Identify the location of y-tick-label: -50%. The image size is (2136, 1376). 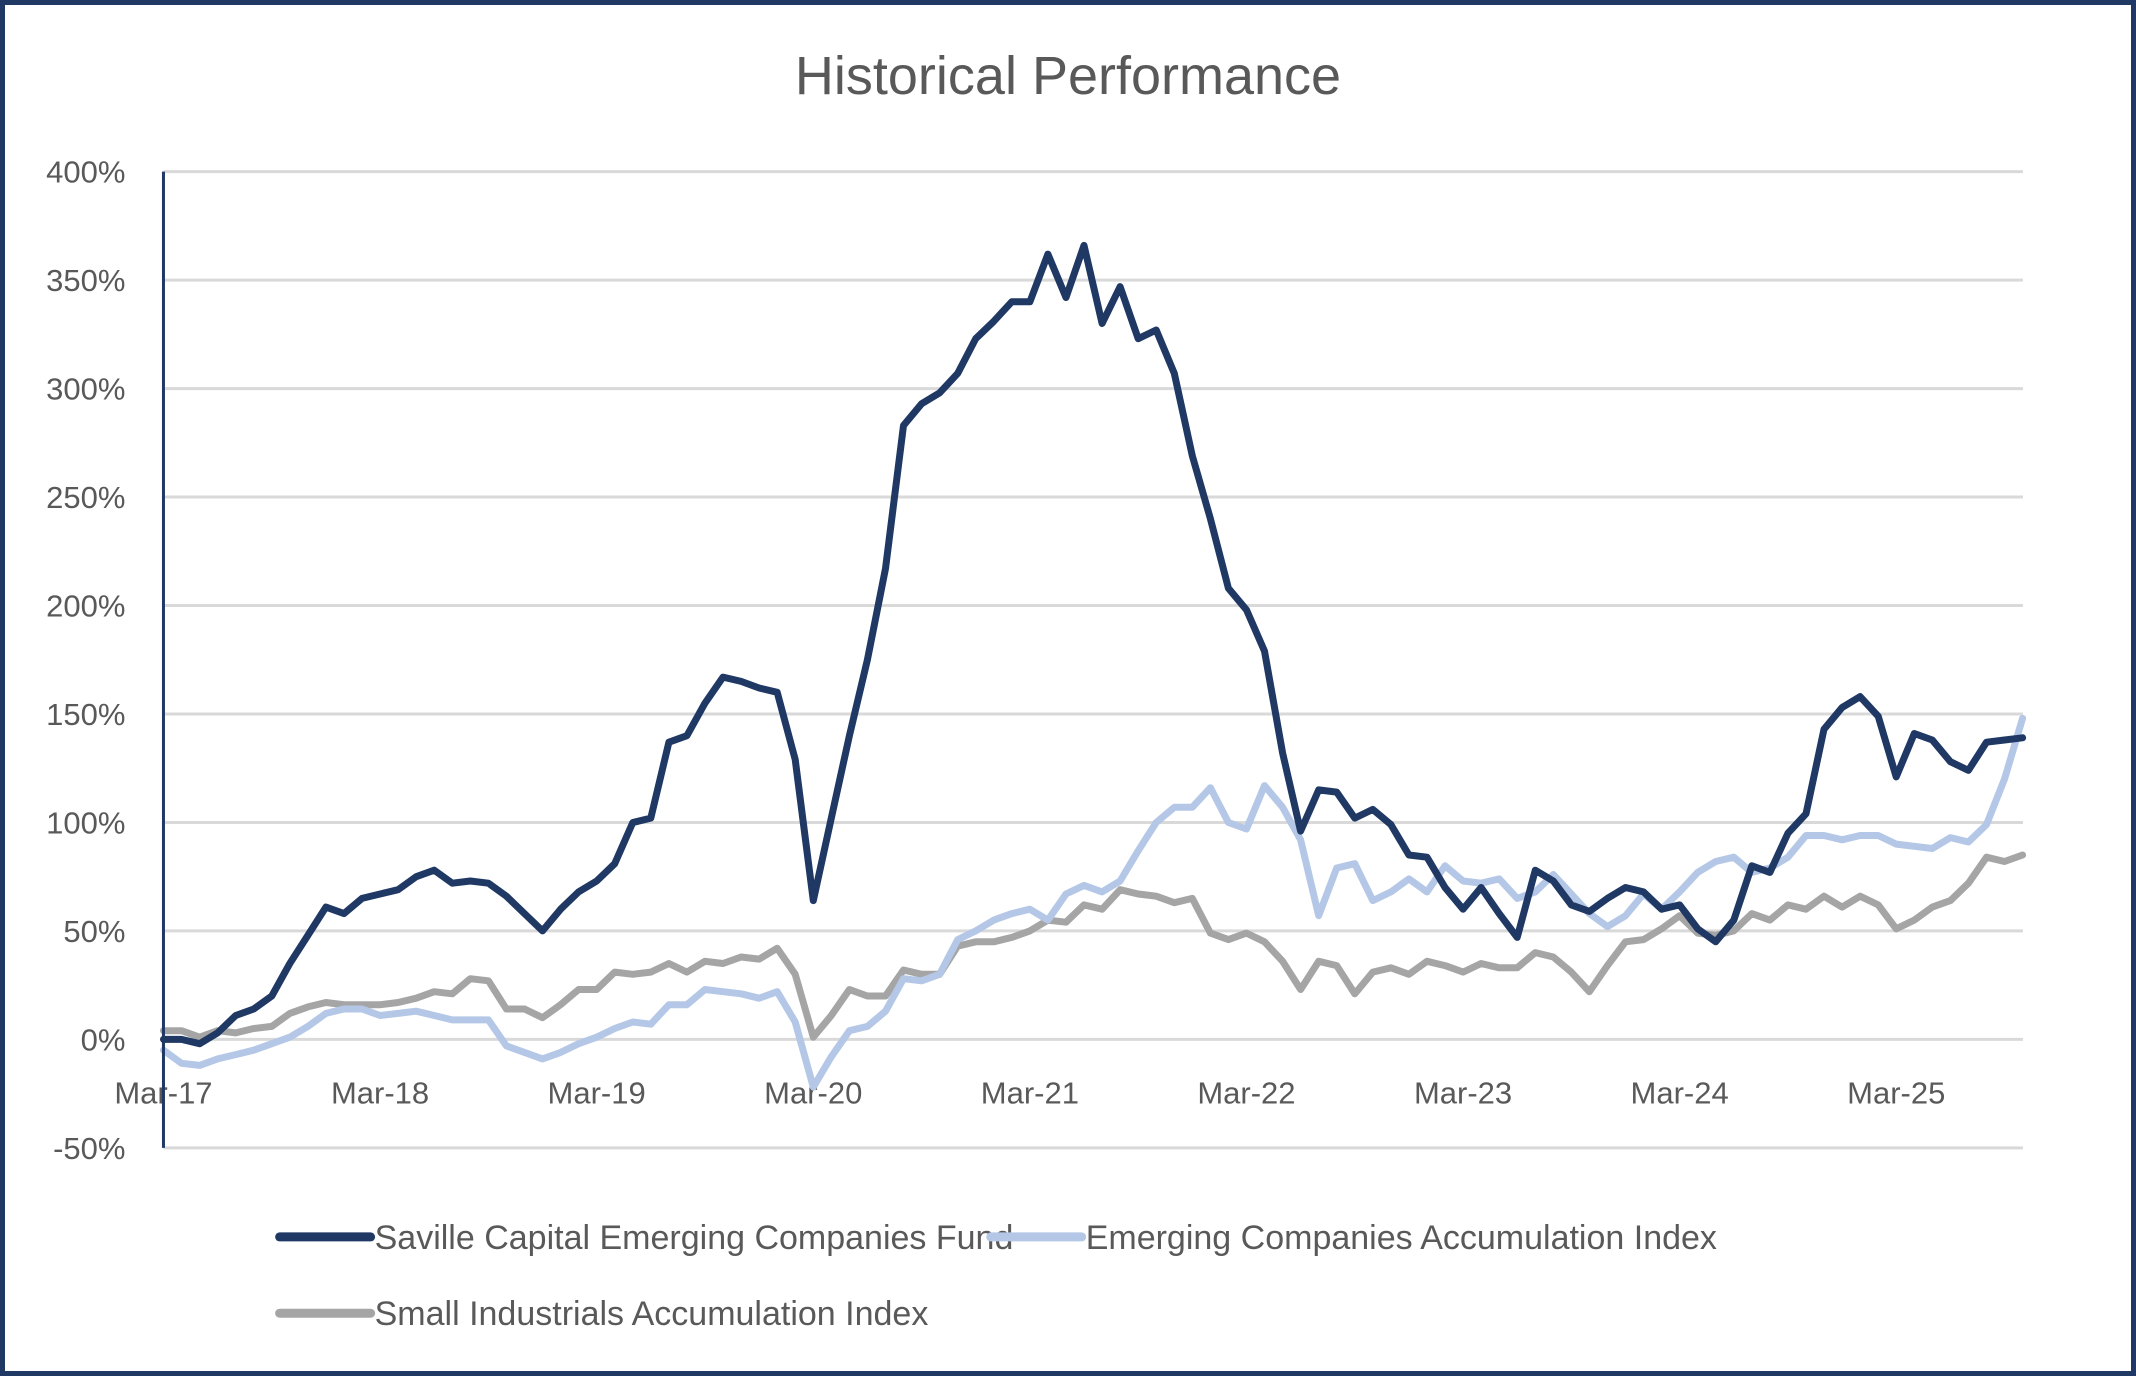
(89, 1148).